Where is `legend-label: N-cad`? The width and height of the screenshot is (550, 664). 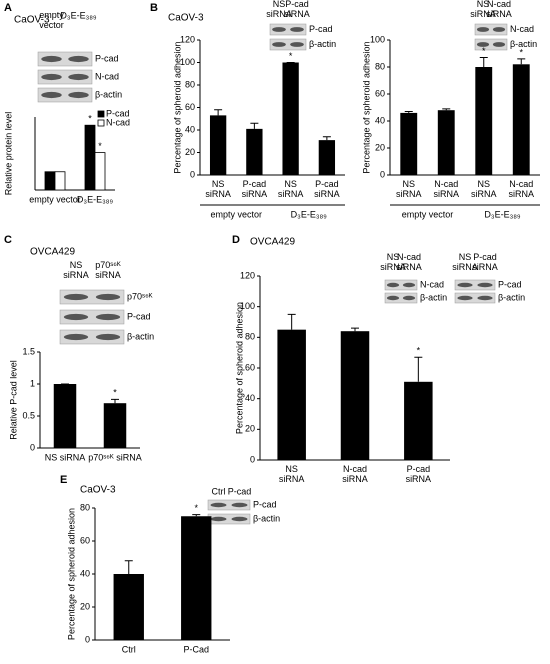 legend-label: N-cad is located at coordinates (118, 122).